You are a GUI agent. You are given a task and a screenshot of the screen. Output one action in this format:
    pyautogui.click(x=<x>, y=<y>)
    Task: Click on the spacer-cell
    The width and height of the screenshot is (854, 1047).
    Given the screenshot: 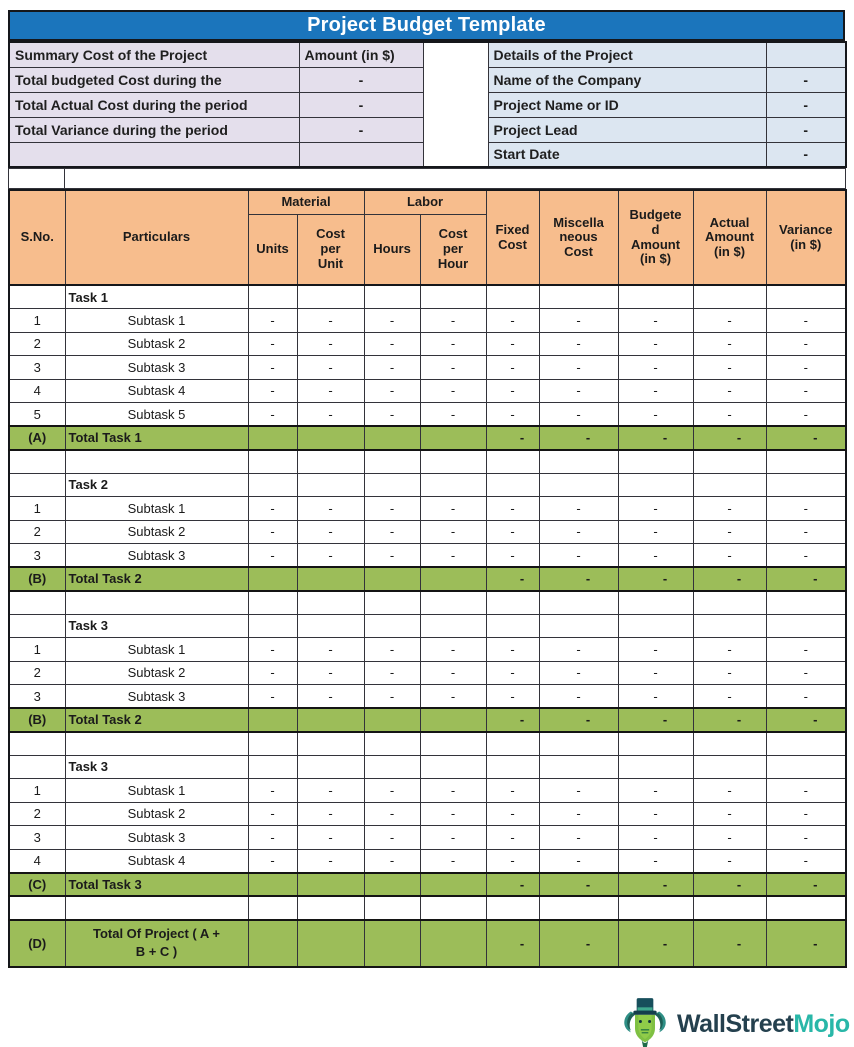 What is the action you would take?
    pyautogui.click(x=36, y=178)
    